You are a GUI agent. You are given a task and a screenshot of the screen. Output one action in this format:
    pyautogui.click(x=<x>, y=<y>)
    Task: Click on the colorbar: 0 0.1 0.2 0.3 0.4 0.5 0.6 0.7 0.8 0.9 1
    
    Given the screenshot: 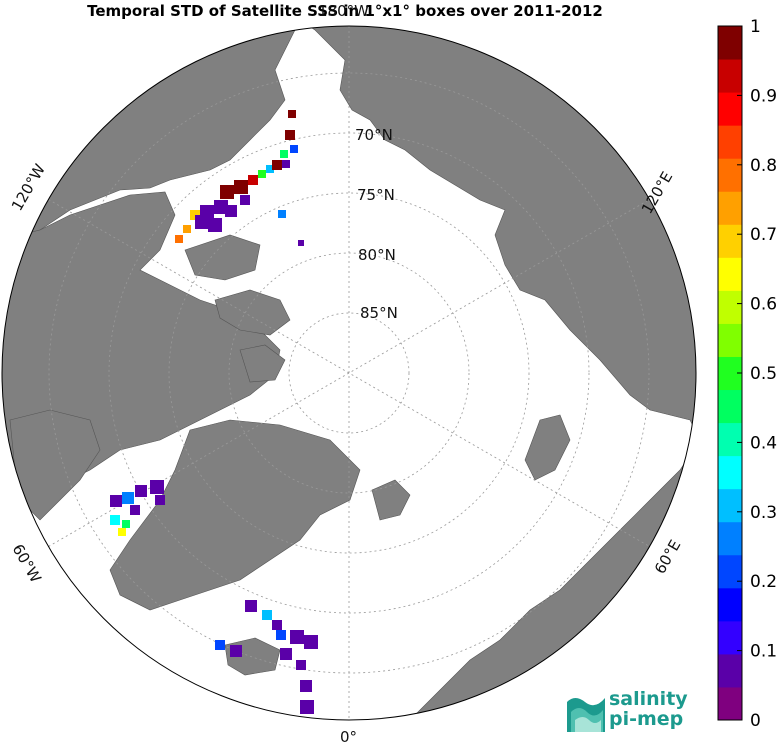 What is the action you would take?
    pyautogui.click(x=747, y=374)
    